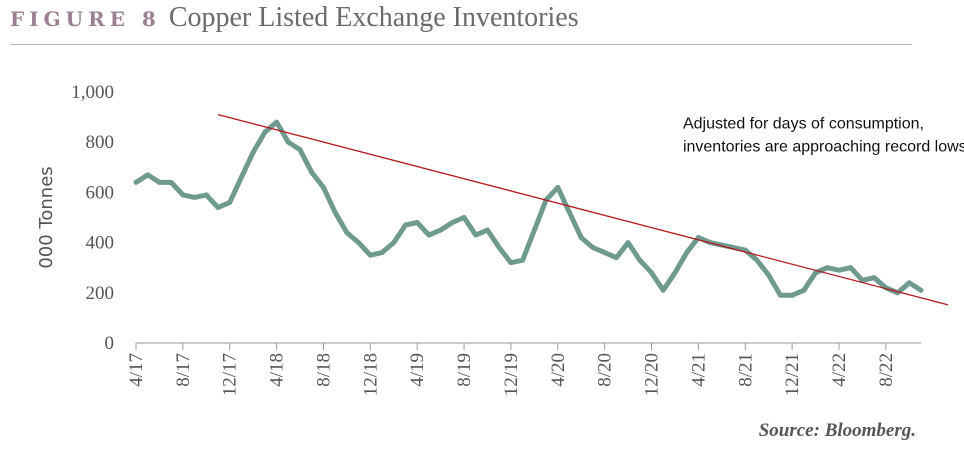 Image resolution: width=964 pixels, height=460 pixels. I want to click on y-tick-label: 800, so click(100, 142).